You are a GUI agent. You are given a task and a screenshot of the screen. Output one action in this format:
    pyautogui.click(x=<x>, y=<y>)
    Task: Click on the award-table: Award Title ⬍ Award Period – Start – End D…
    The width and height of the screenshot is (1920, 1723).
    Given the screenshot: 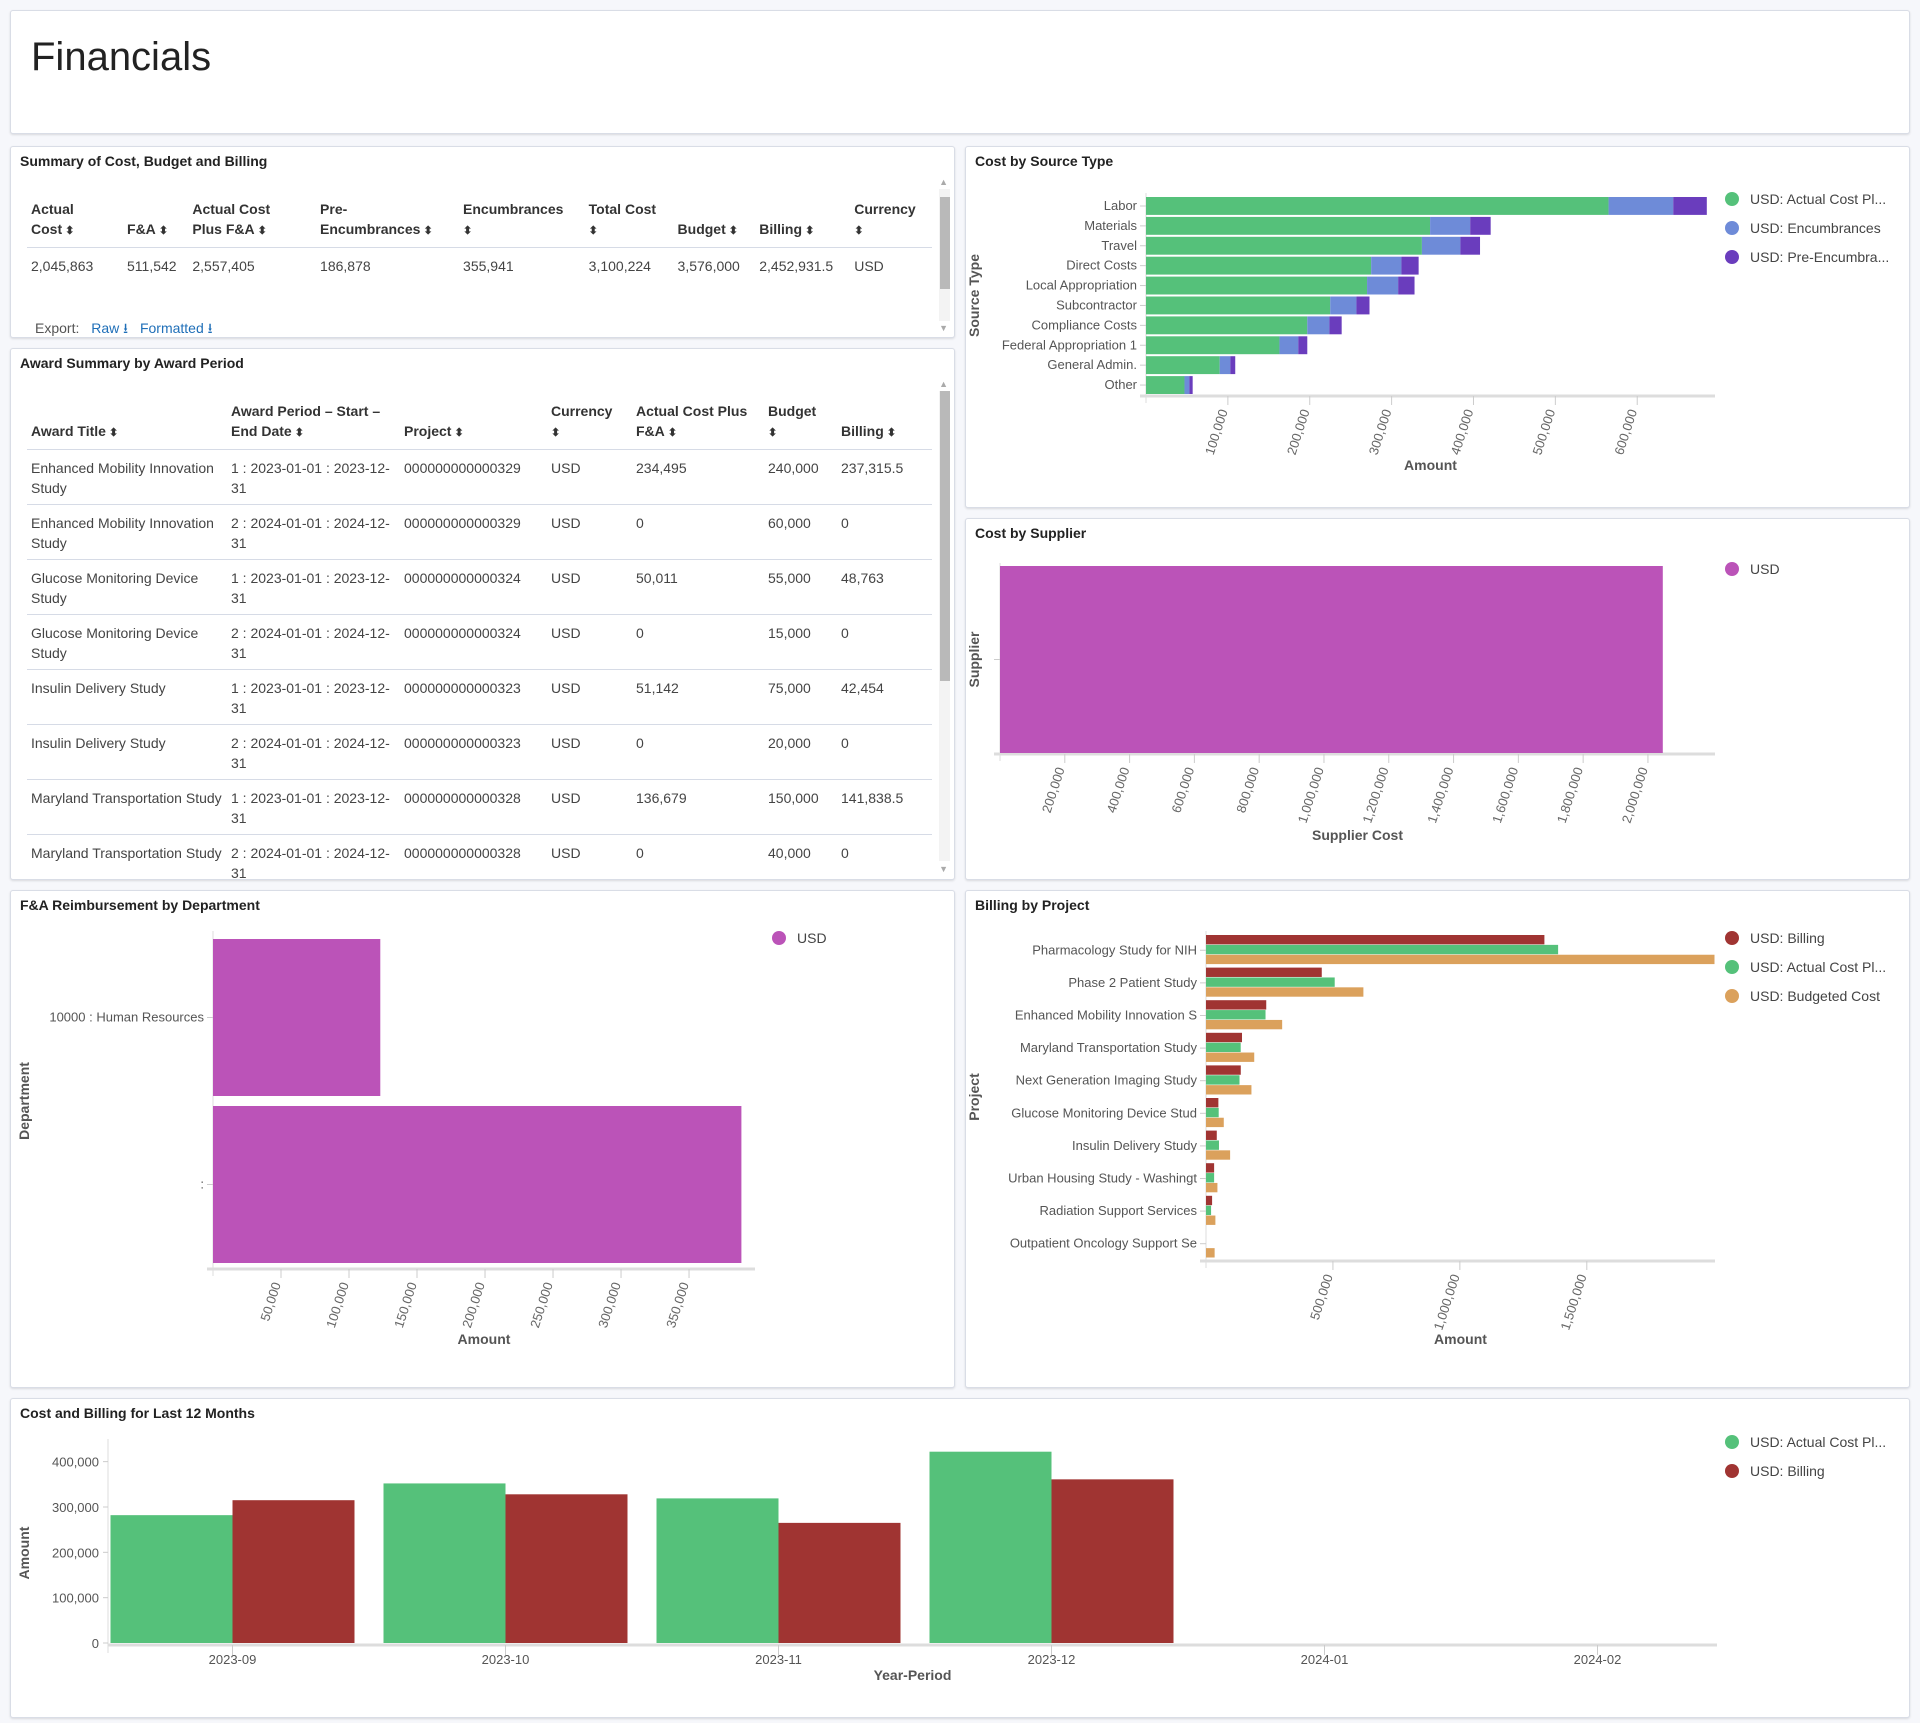 What is the action you would take?
    pyautogui.click(x=479, y=640)
    